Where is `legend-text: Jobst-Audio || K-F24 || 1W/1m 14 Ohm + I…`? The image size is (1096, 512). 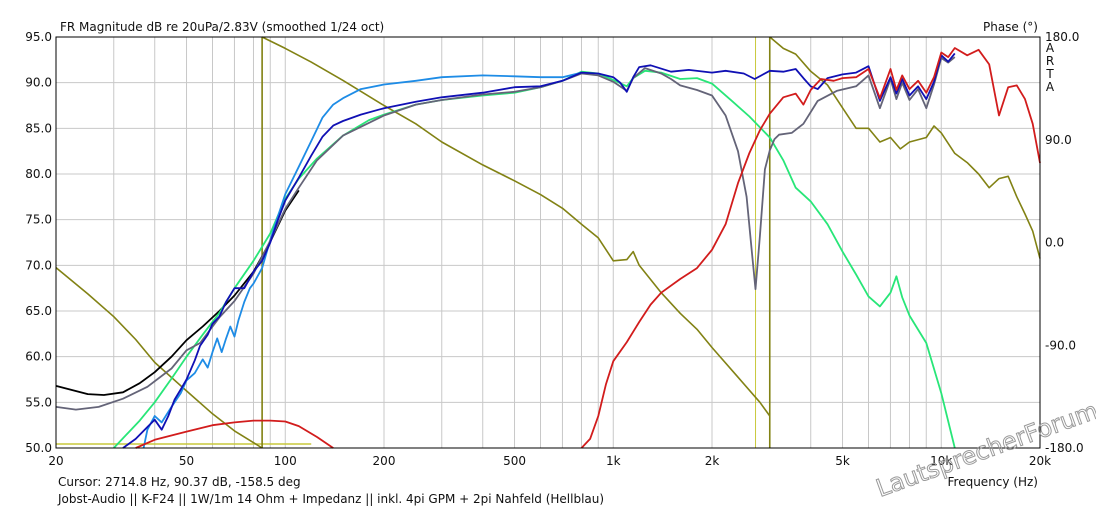
legend-text: Jobst-Audio || K-F24 || 1W/1m 14 Ohm + I… is located at coordinates (330, 499).